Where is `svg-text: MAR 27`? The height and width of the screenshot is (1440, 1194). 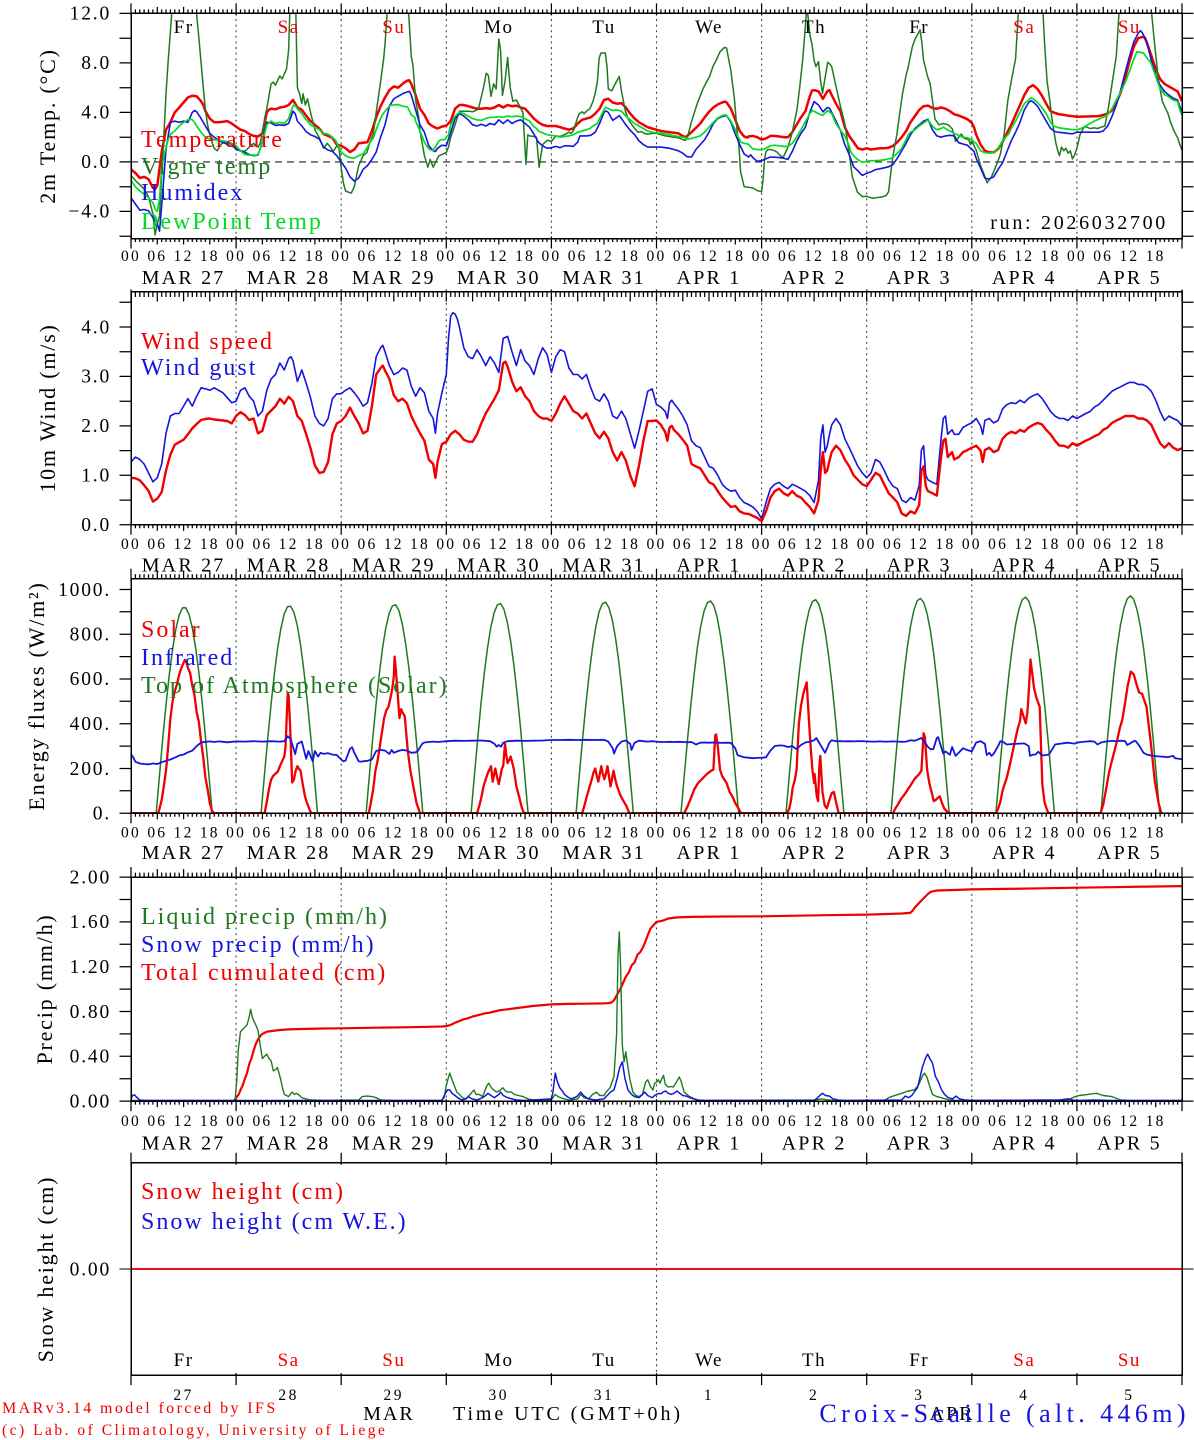
svg-text: MAR 27 is located at coordinates (184, 853).